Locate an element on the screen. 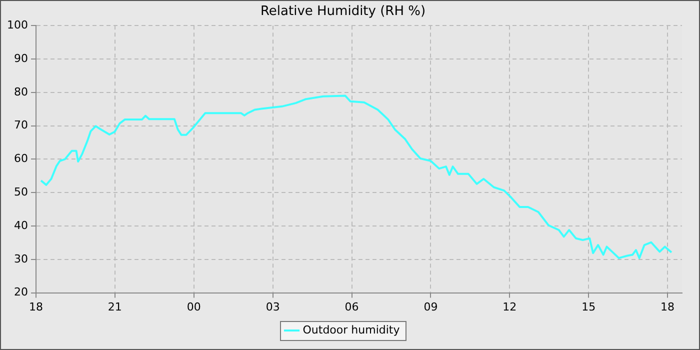 Image resolution: width=700 pixels, height=350 pixels. x-tick-label: 03 is located at coordinates (273, 307).